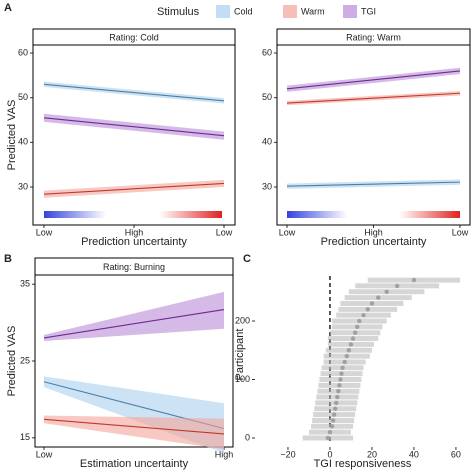 The height and width of the screenshot is (473, 474). I want to click on x-axis-title: TGI responsiveness, so click(363, 464).